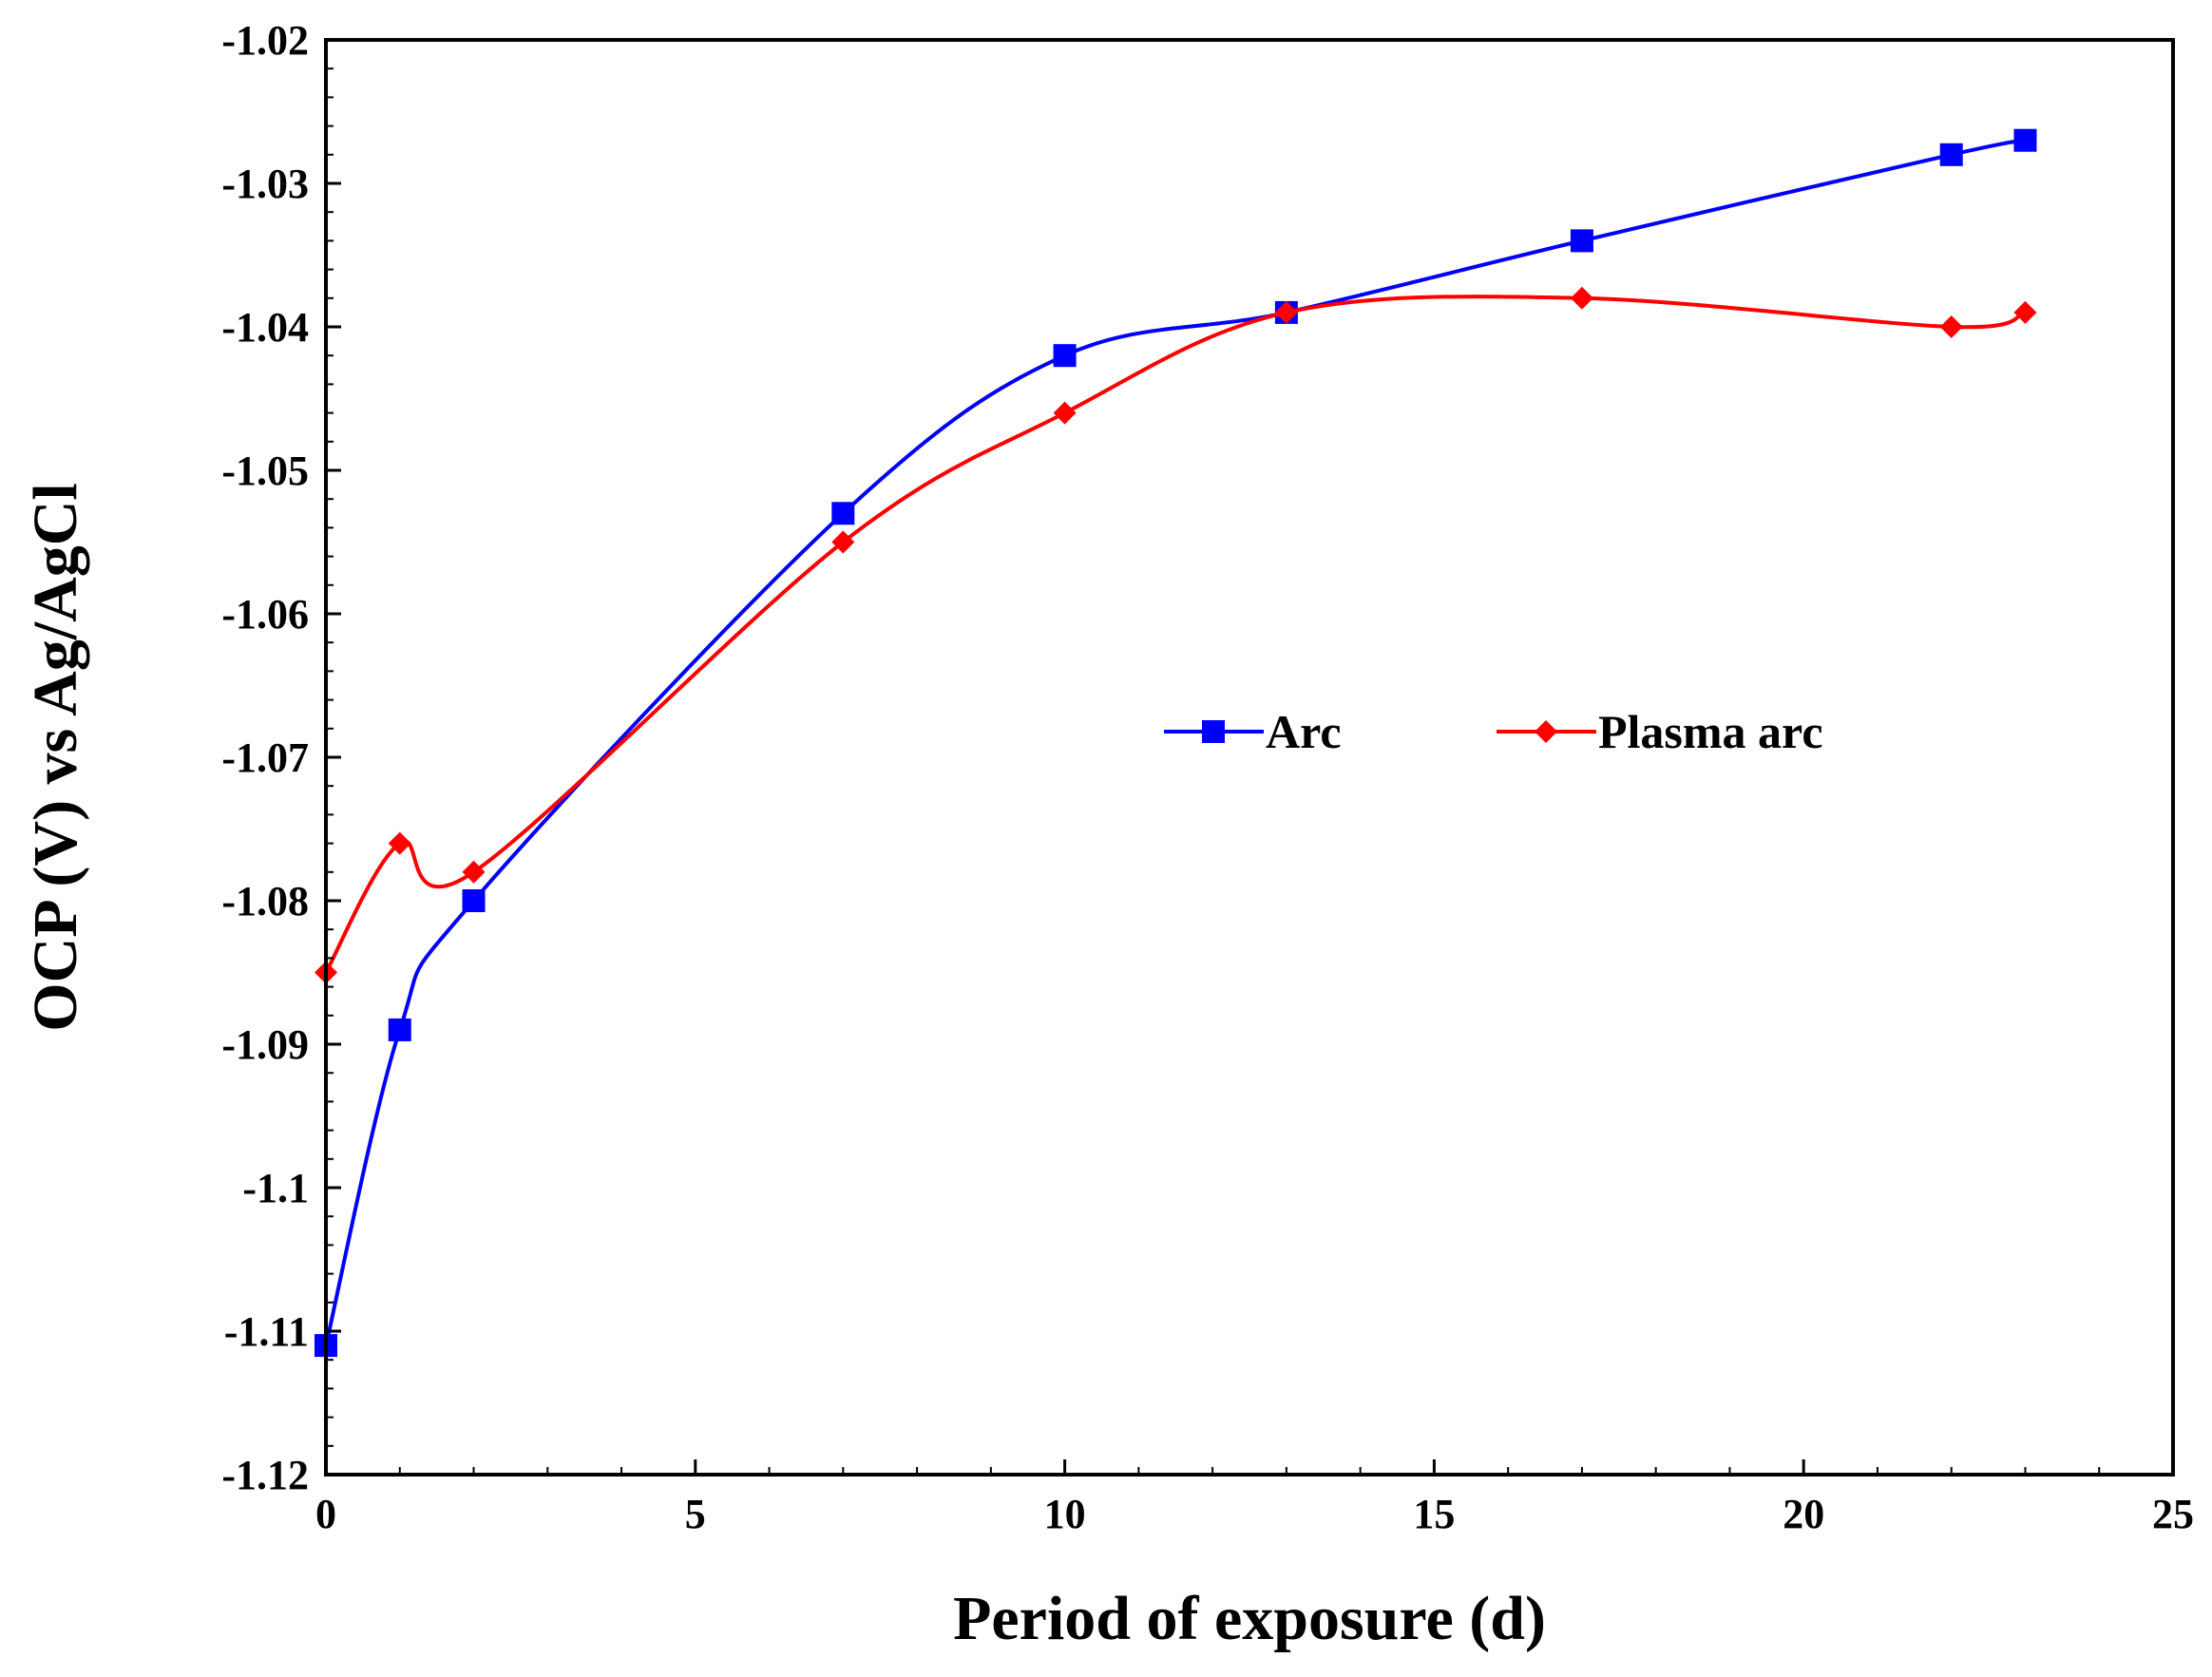 The width and height of the screenshot is (2212, 1677). What do you see at coordinates (265, 40) in the screenshot?
I see `y-tick-label: -1.02` at bounding box center [265, 40].